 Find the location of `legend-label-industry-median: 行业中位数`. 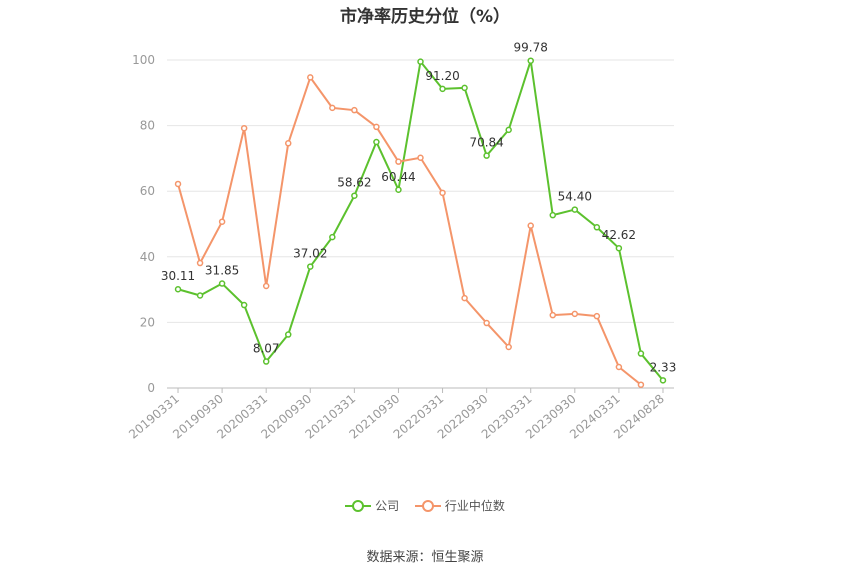

legend-label-industry-median: 行业中位数 is located at coordinates (474, 506).